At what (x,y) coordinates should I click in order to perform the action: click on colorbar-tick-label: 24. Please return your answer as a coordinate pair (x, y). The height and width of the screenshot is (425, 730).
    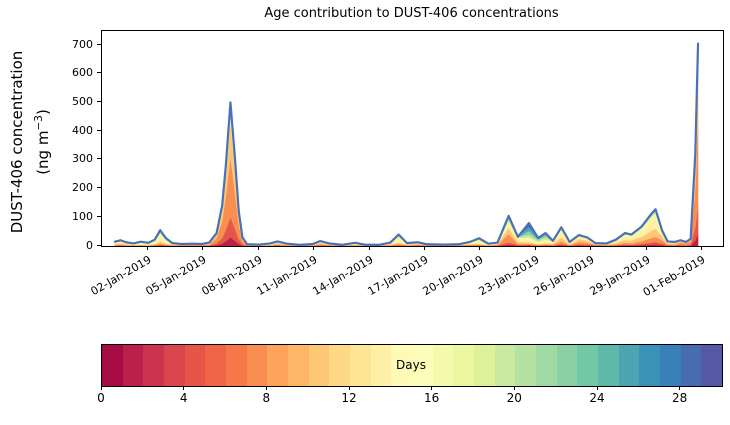
    Looking at the image, I should click on (597, 398).